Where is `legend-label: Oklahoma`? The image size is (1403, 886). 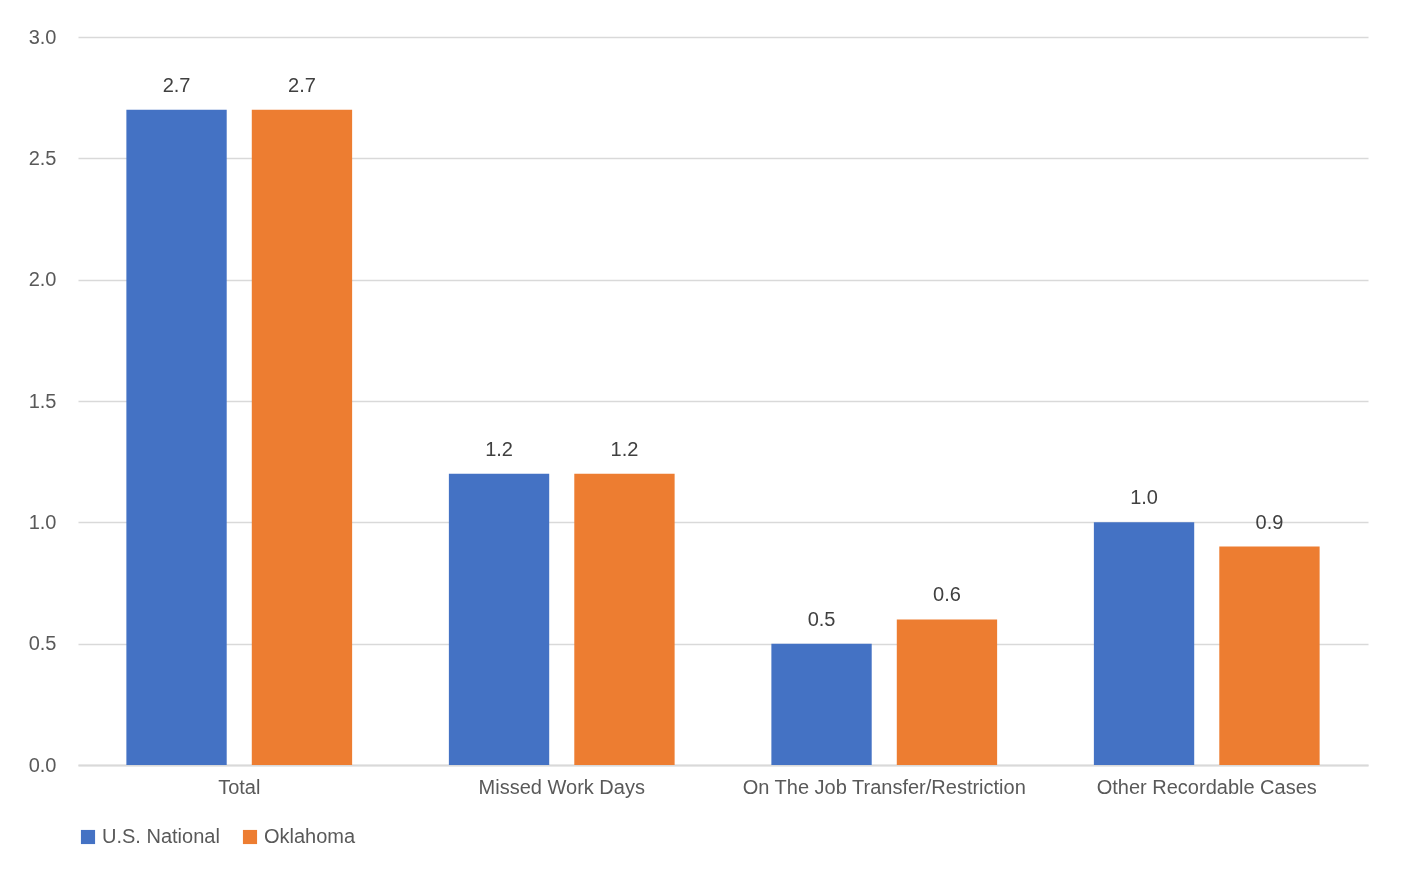 legend-label: Oklahoma is located at coordinates (310, 836).